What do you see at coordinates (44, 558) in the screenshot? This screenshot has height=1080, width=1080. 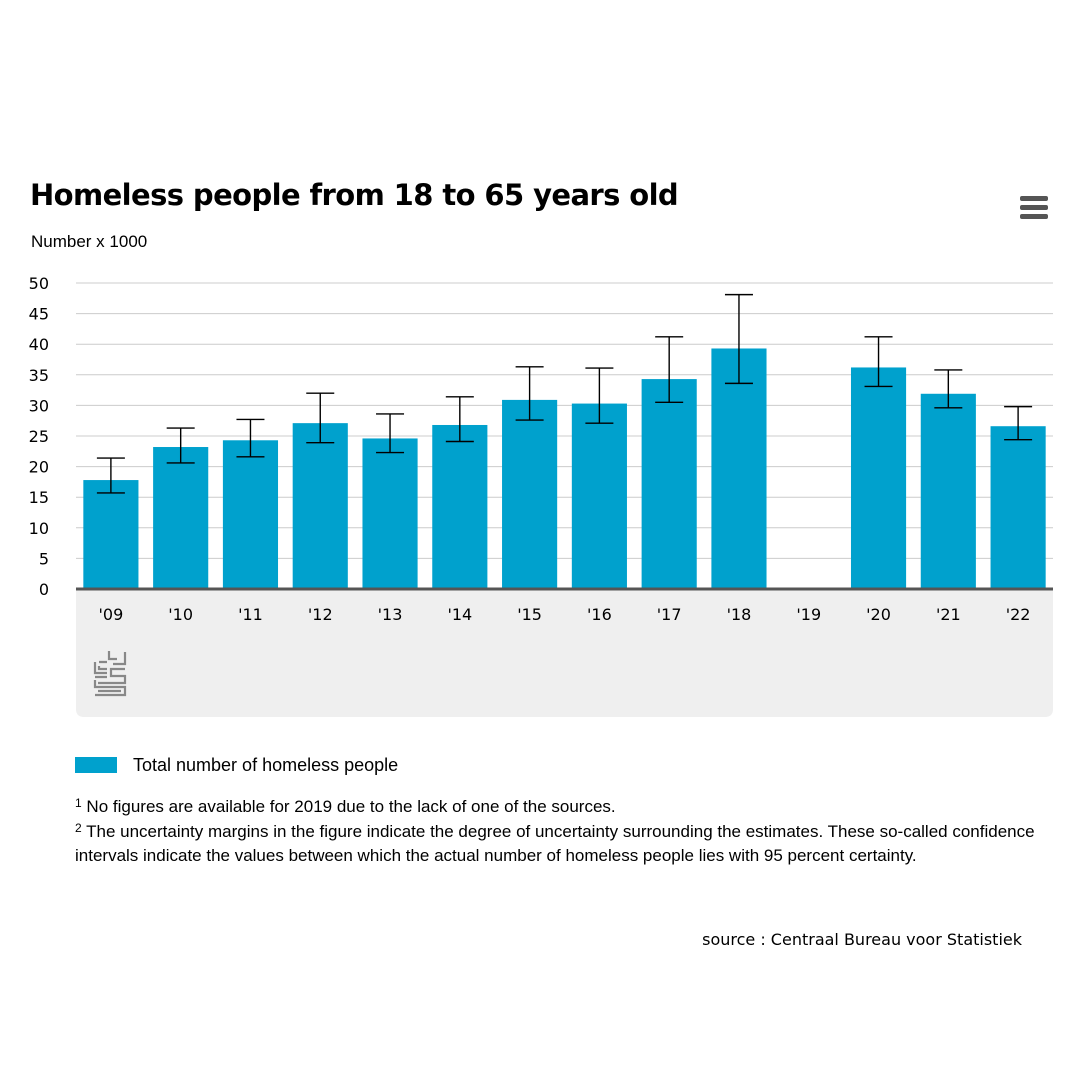 I see `y-tick-label: 5` at bounding box center [44, 558].